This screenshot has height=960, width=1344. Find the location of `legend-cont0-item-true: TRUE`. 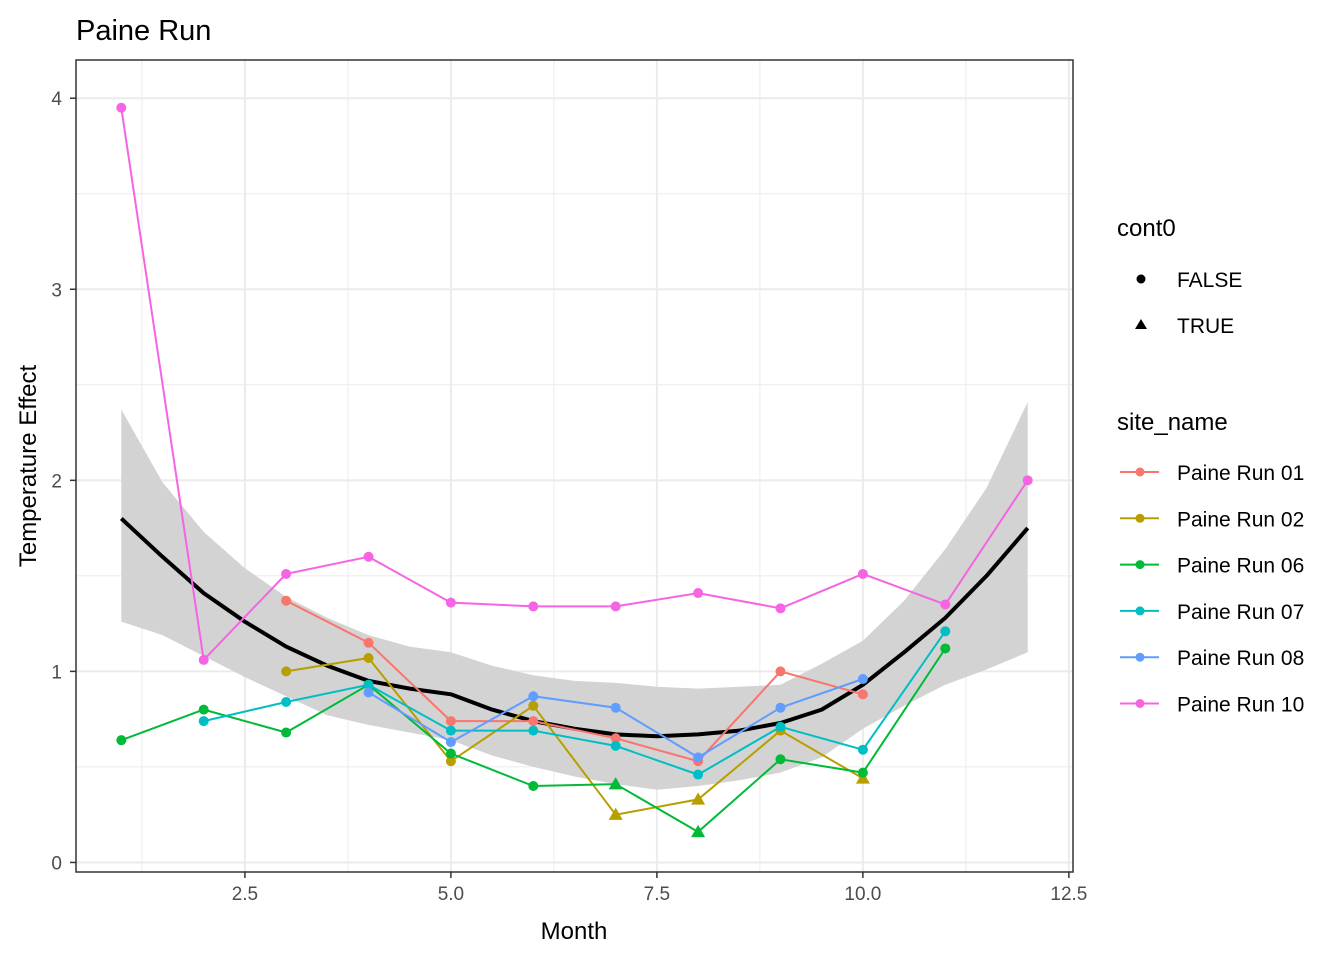

legend-cont0-item-true: TRUE is located at coordinates (1184, 326).